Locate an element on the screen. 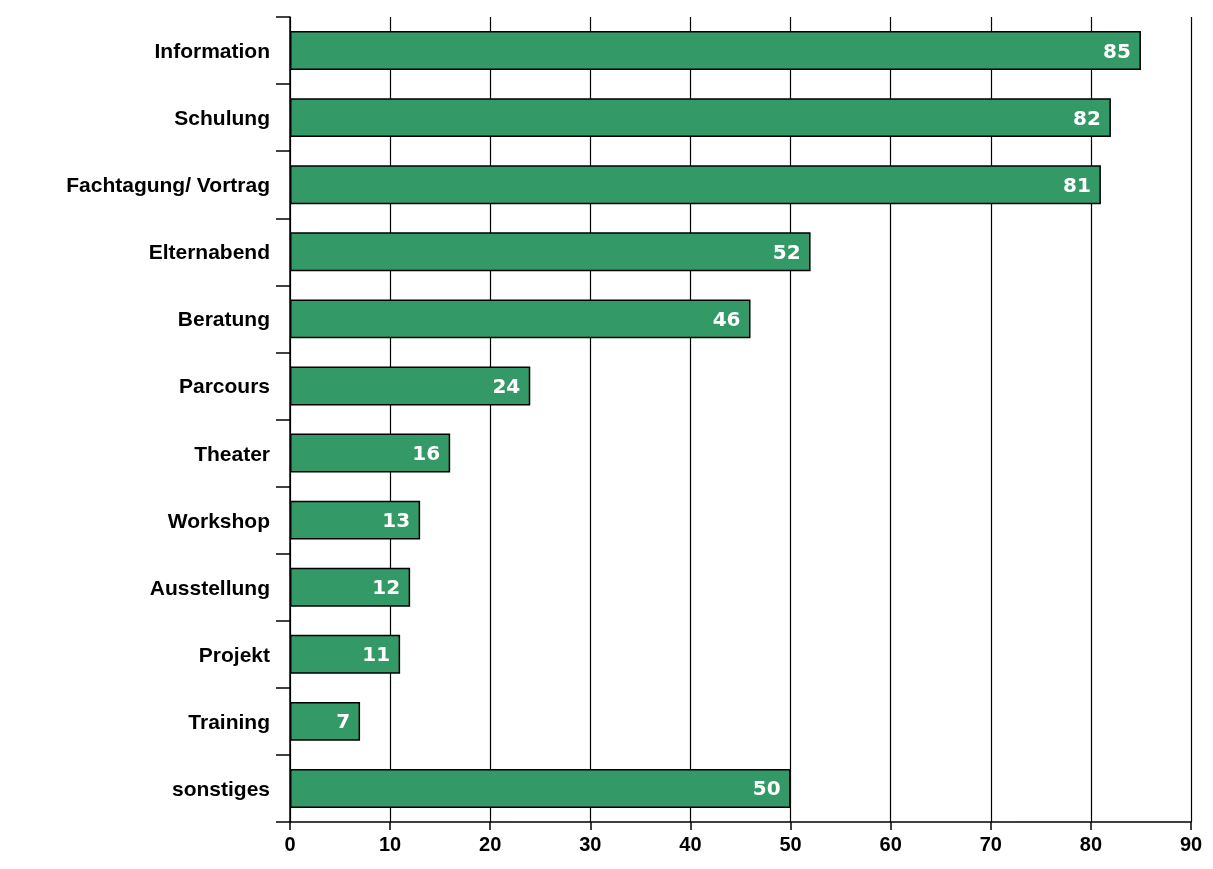  y-tick-label: Theater is located at coordinates (232, 453).